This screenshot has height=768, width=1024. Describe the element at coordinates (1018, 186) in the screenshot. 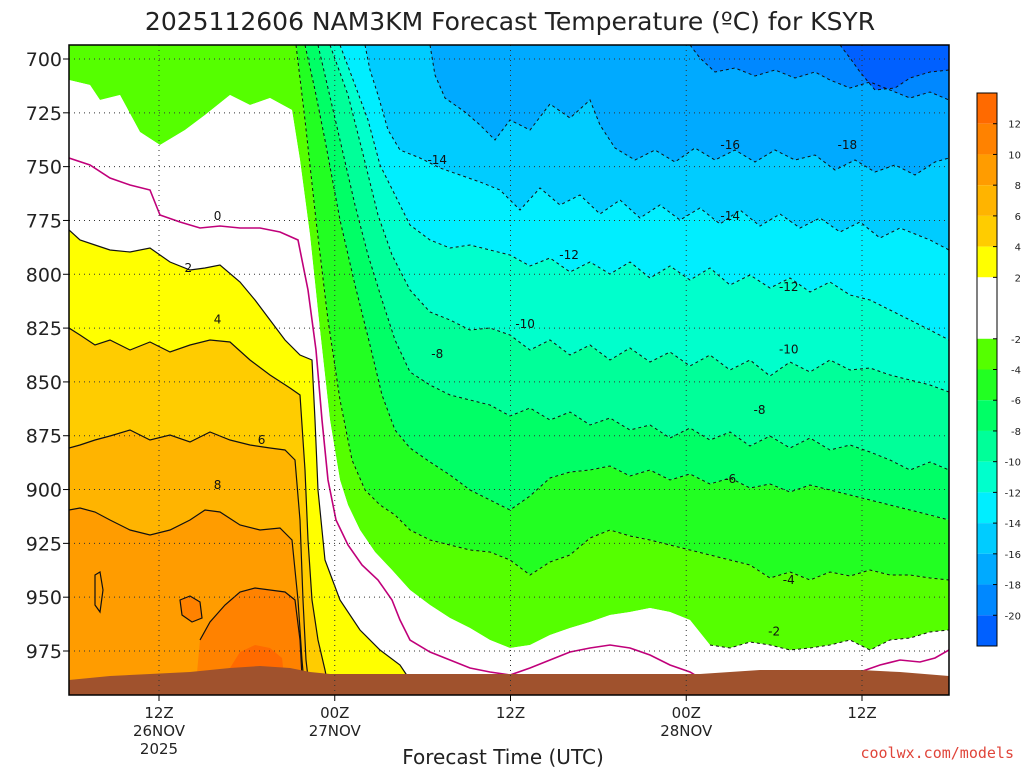

I see `colorbar-tick-label: 8` at that location.